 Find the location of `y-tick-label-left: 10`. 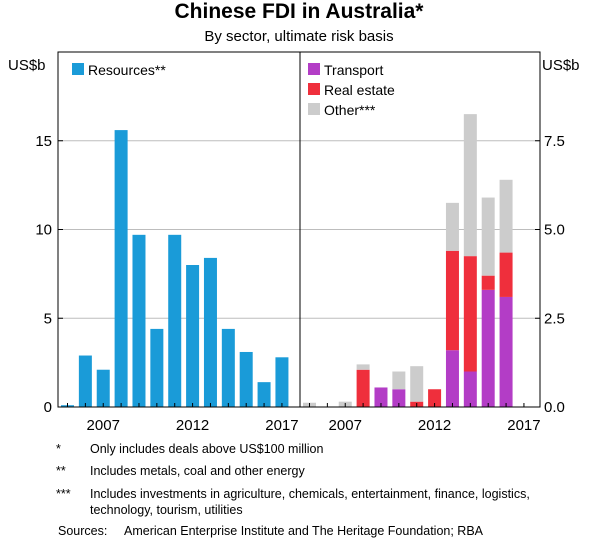

y-tick-label-left: 10 is located at coordinates (43, 230).